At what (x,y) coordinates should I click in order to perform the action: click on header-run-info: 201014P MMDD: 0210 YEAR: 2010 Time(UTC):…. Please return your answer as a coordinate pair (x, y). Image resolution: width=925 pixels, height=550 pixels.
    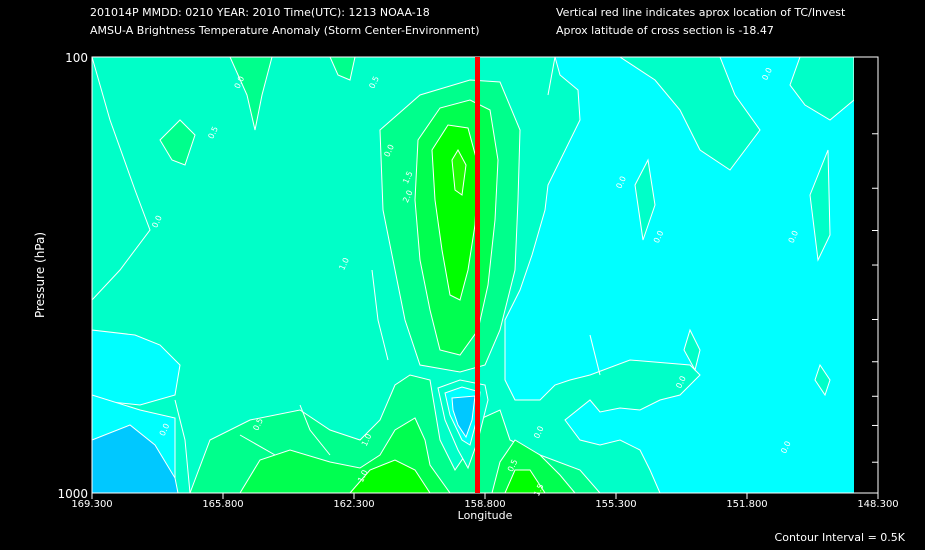
    Looking at the image, I should click on (260, 12).